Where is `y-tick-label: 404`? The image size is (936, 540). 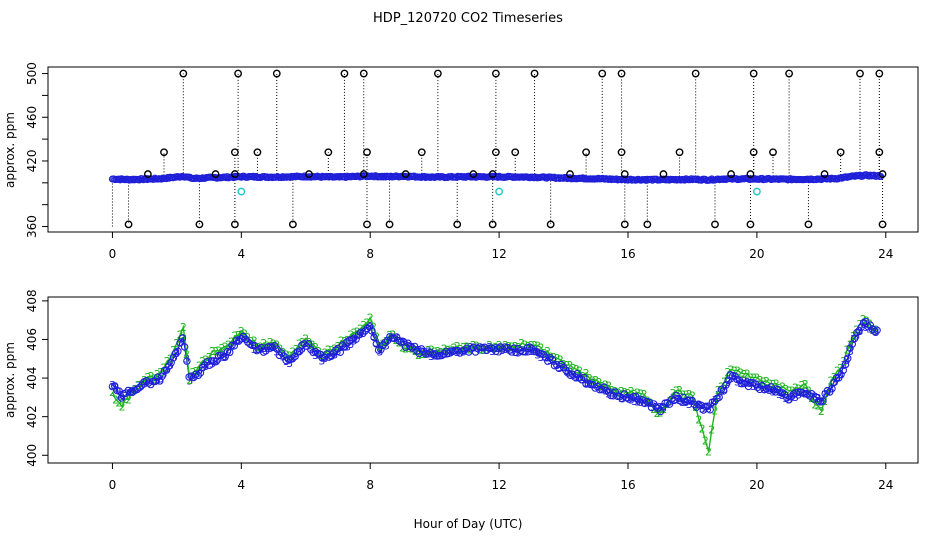
y-tick-label: 404 is located at coordinates (32, 378).